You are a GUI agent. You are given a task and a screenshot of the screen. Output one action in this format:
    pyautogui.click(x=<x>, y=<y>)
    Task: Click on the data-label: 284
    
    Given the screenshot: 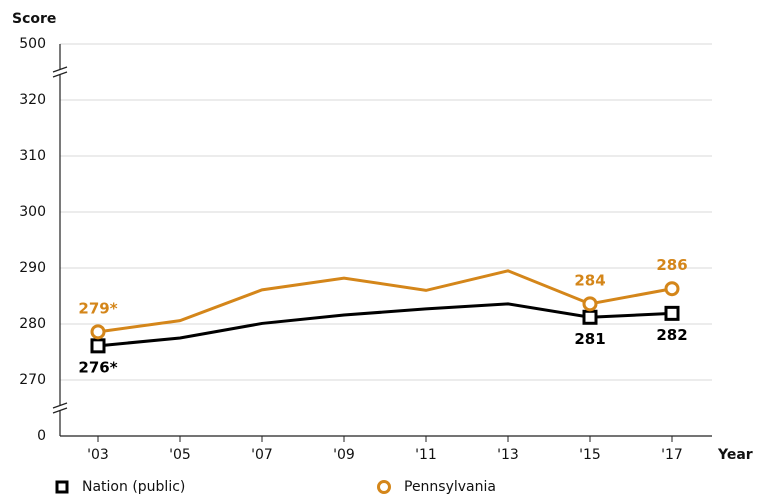 What is the action you would take?
    pyautogui.click(x=589, y=280)
    